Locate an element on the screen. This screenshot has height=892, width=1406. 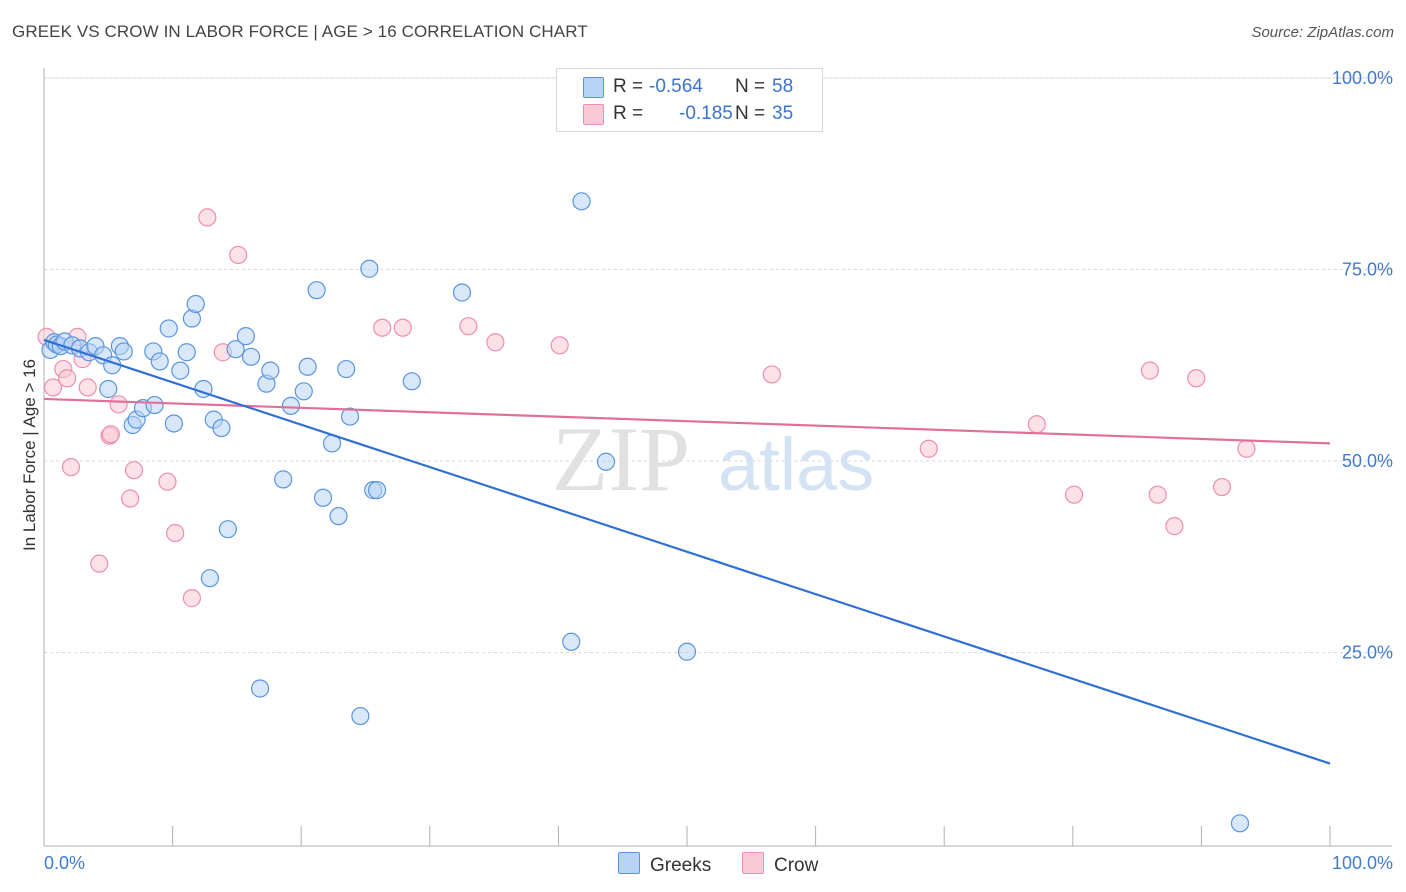
crow-legend-swatch is located at coordinates (753, 863).